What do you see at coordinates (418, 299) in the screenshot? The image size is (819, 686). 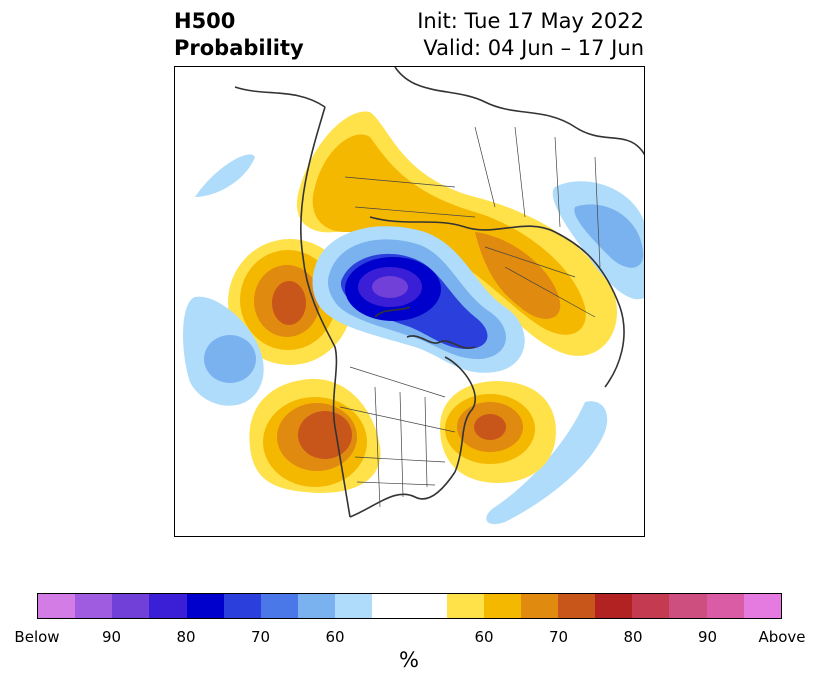 I see `anomaly-polar-below` at bounding box center [418, 299].